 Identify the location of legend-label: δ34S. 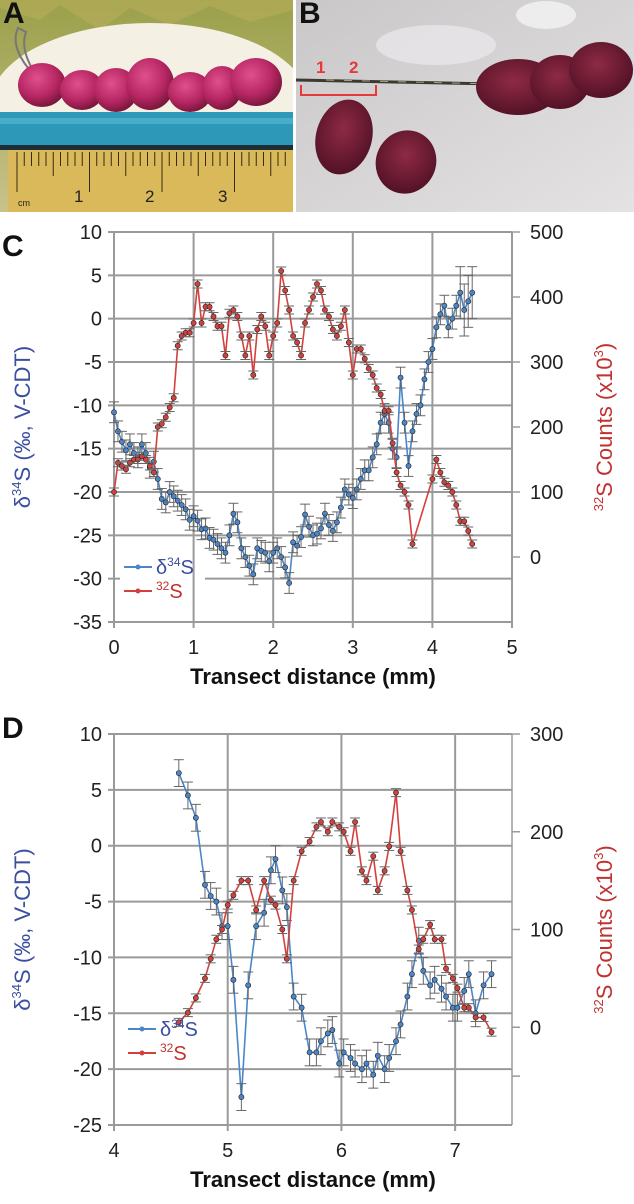
(179, 1029).